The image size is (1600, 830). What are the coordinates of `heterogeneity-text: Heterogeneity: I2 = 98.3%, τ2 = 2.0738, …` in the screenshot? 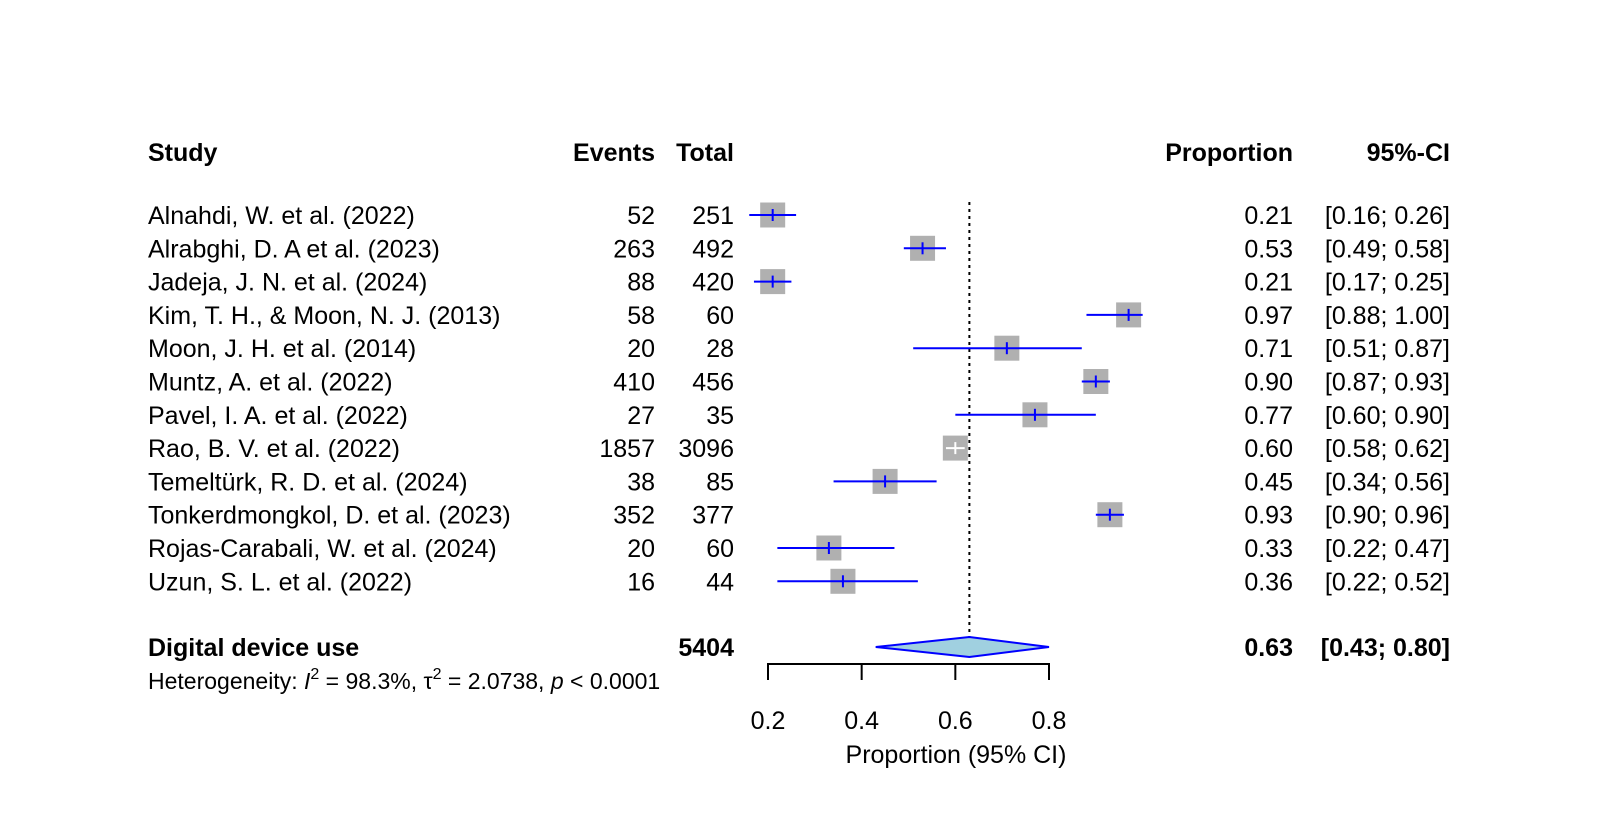 It's located at (404, 680).